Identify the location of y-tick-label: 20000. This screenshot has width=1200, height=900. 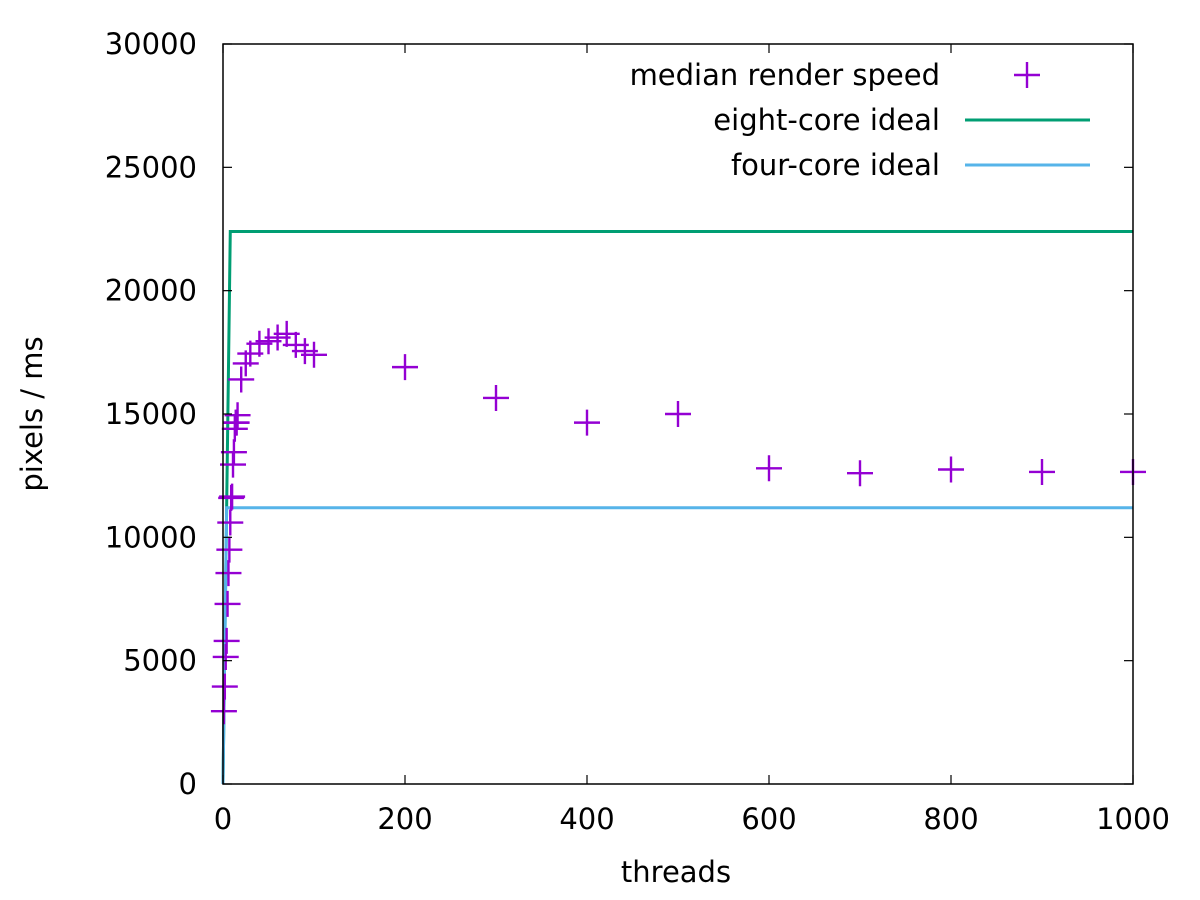
(151, 291).